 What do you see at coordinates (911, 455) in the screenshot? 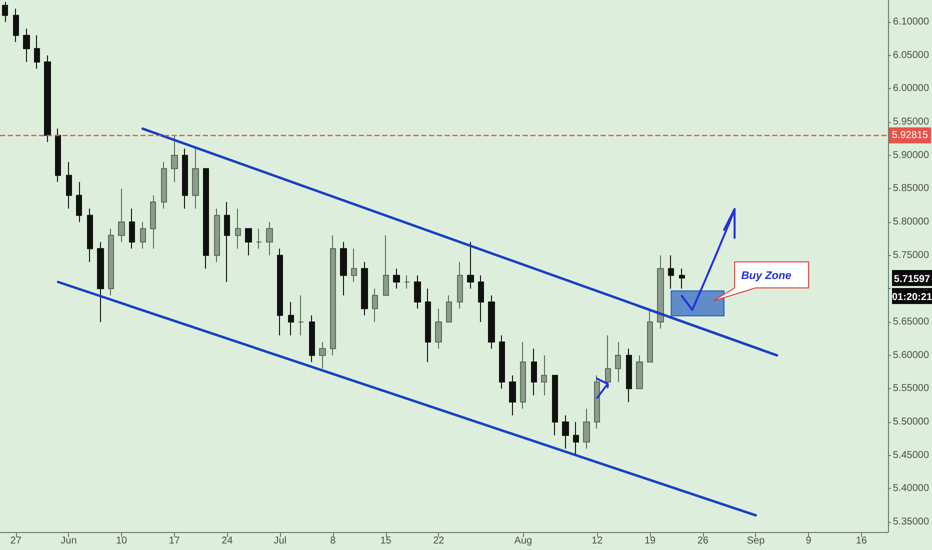
I see `y-tick-label: 5.45000` at bounding box center [911, 455].